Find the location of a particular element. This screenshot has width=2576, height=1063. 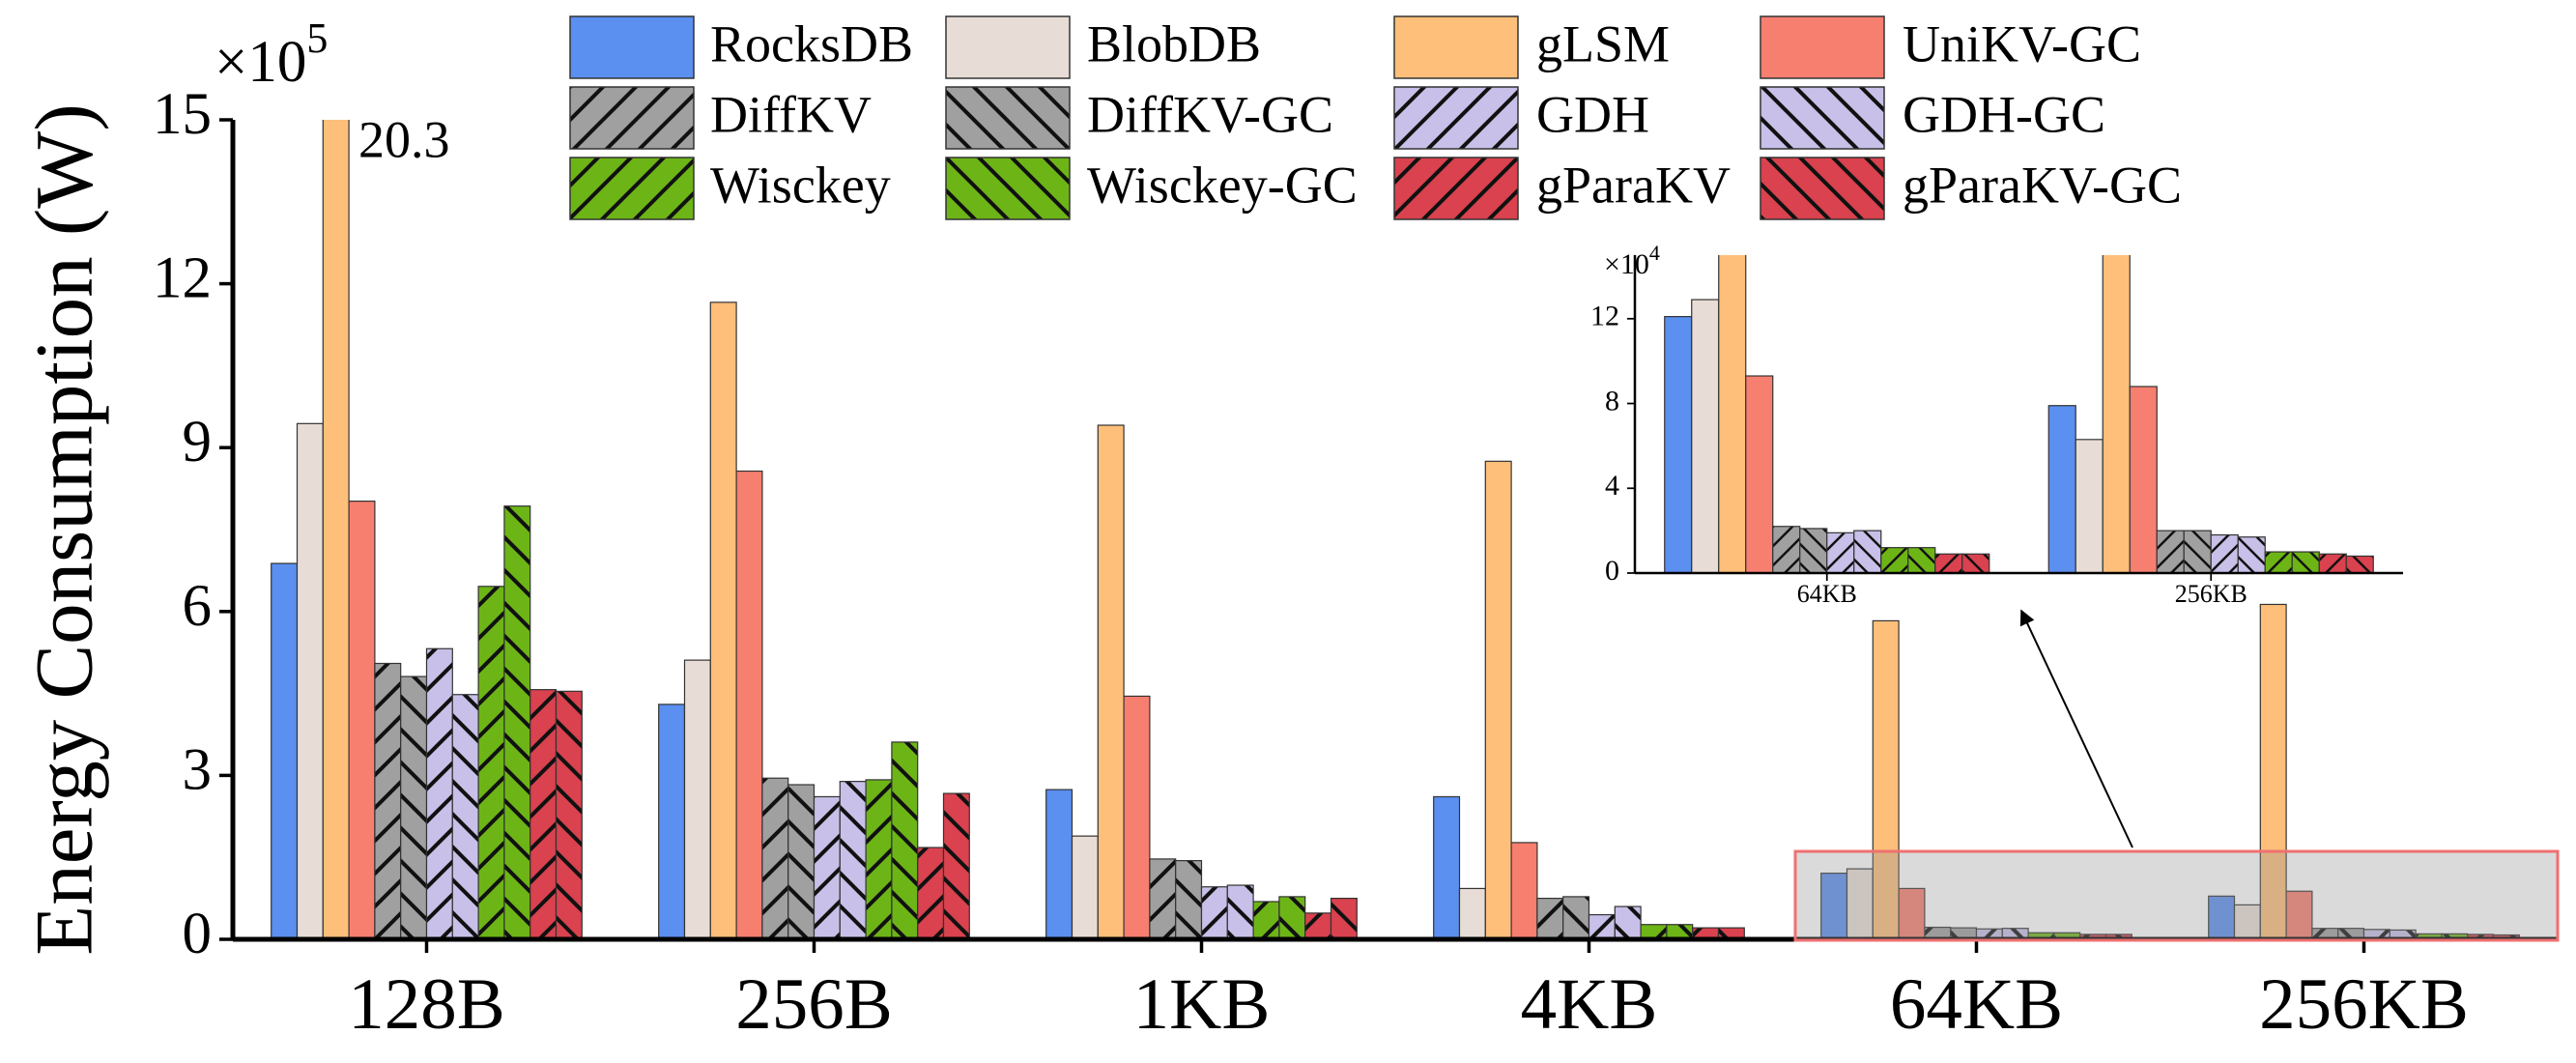

y-tick-label: 12 is located at coordinates (182, 278).